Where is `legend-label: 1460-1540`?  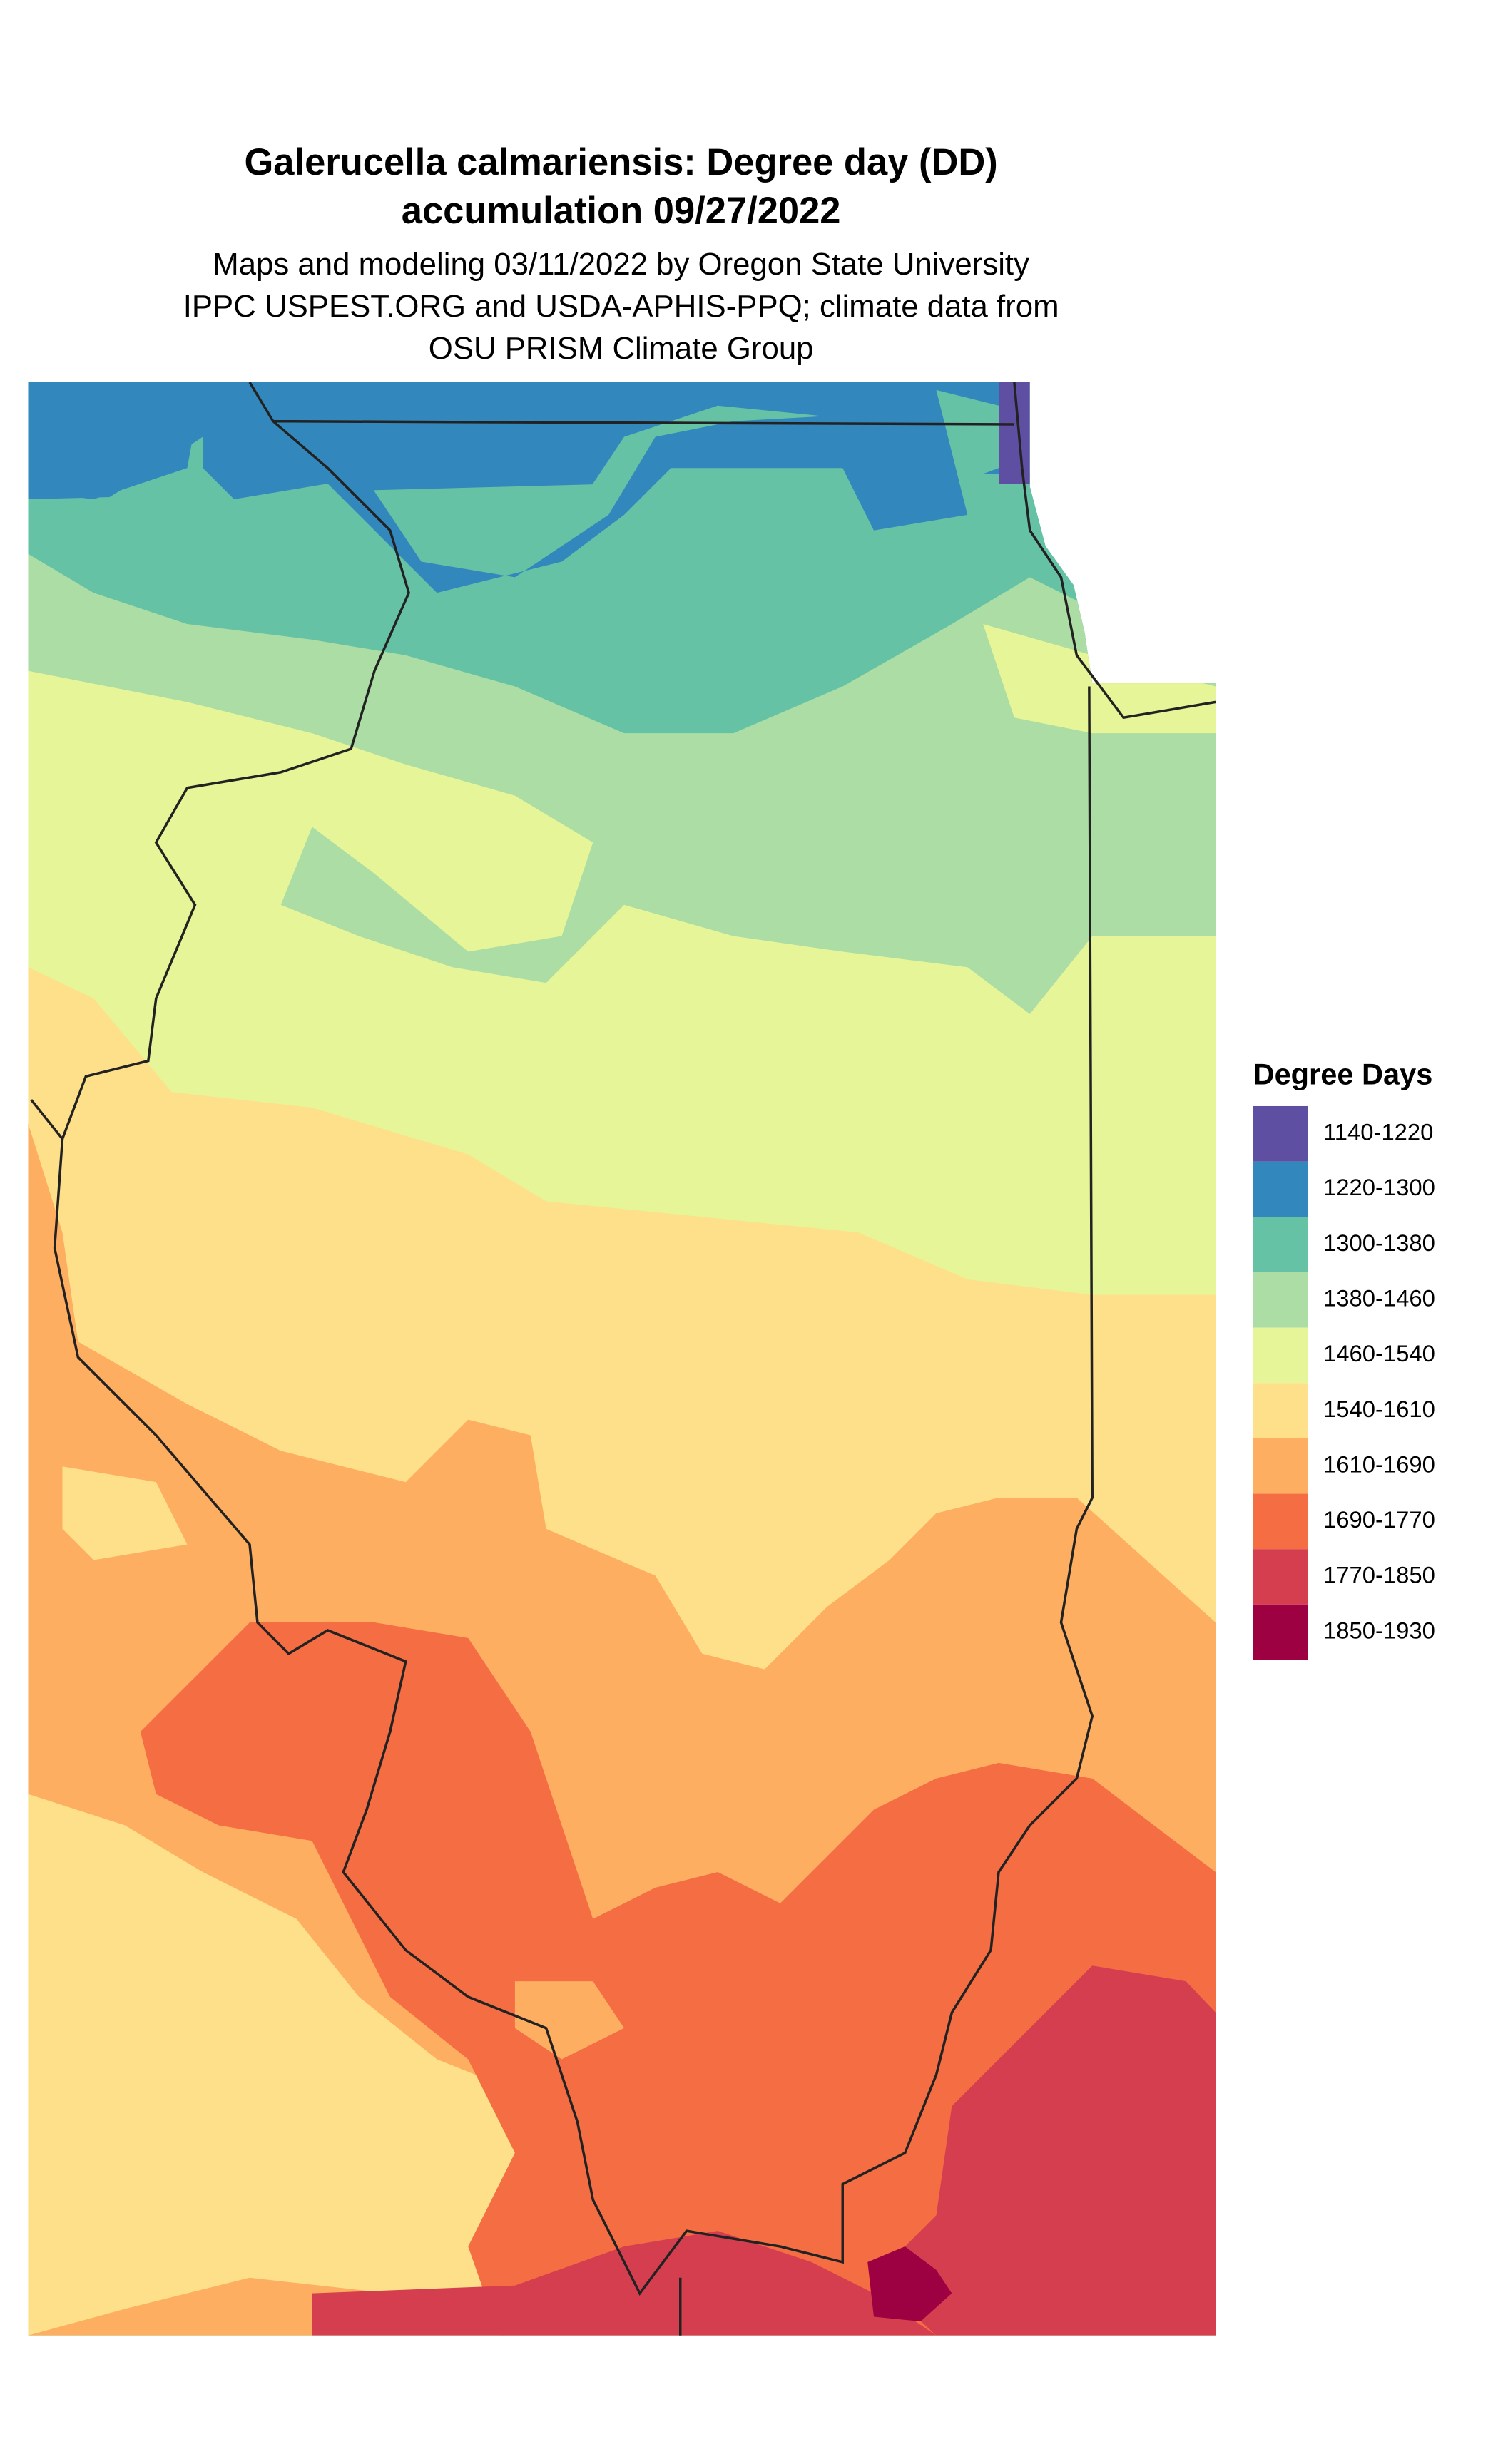 legend-label: 1460-1540 is located at coordinates (1379, 1353).